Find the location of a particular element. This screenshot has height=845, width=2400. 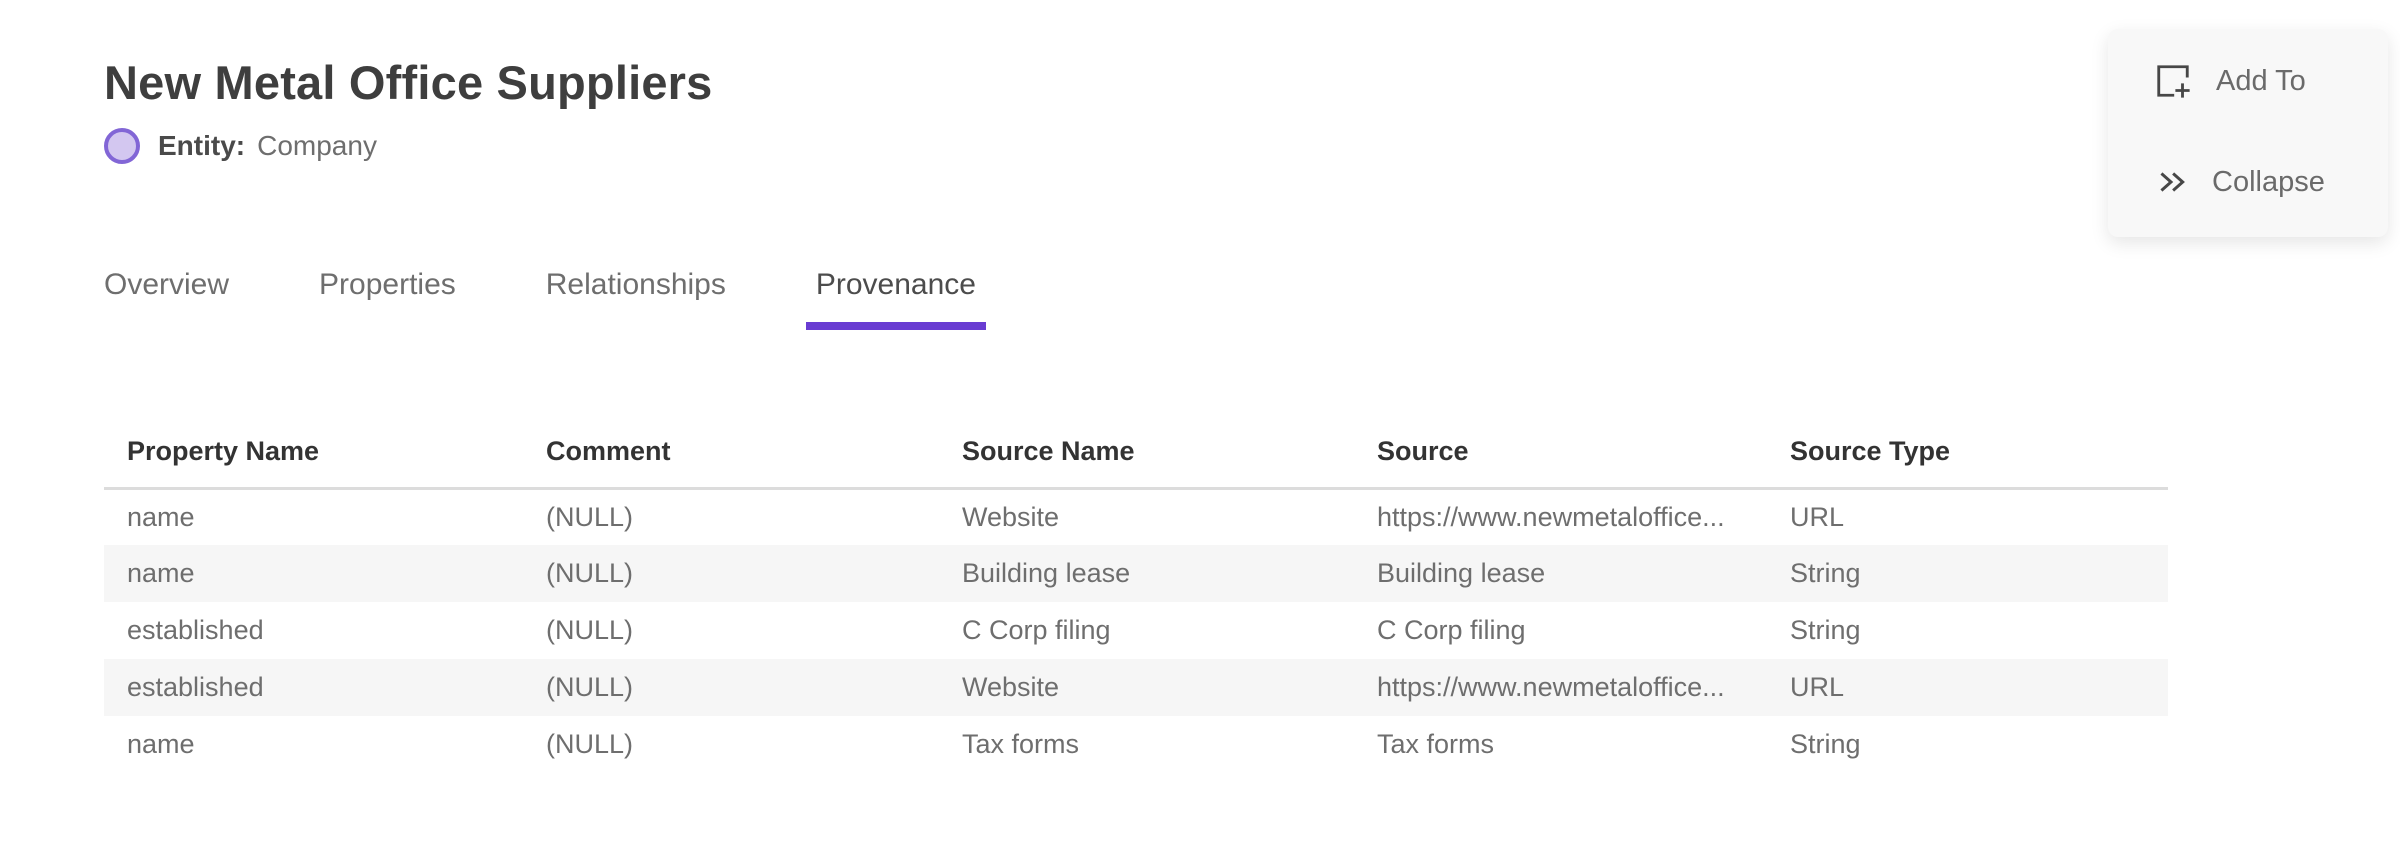

add-to-button: Add To is located at coordinates (2248, 81).